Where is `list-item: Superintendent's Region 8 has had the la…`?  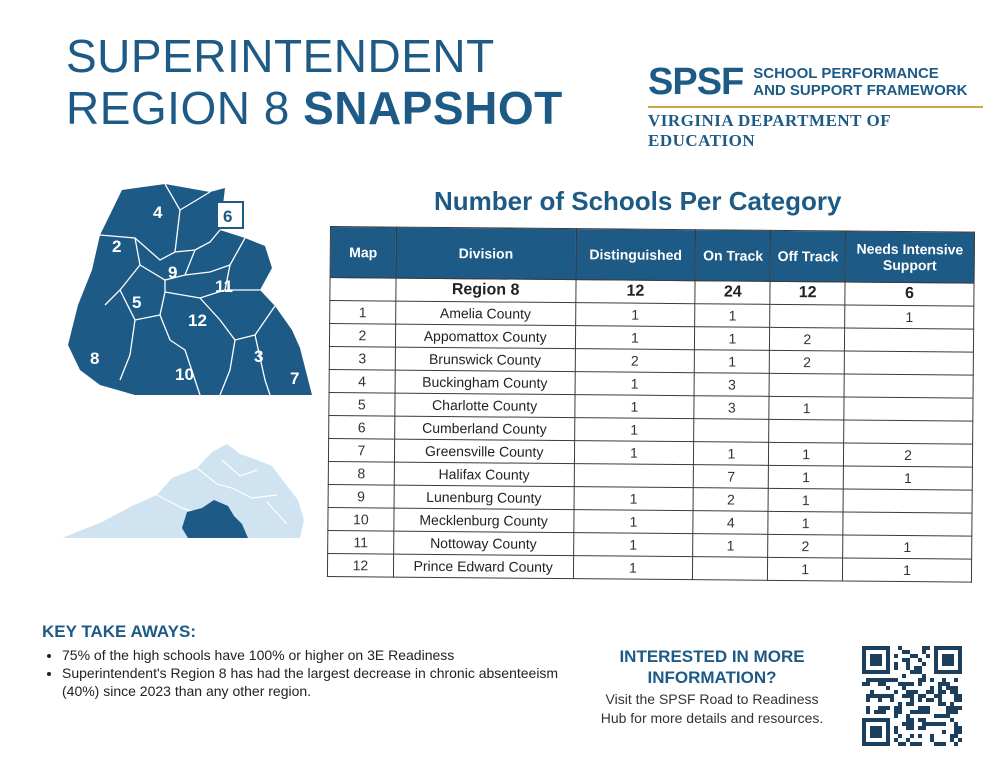
list-item: Superintendent's Region 8 has had the la… is located at coordinates (312, 682).